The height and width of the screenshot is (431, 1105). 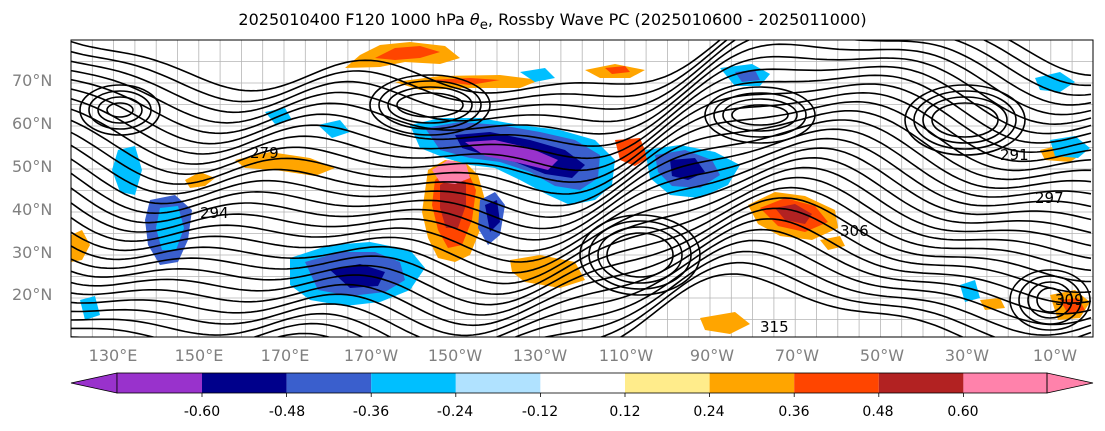 I want to click on contour-label: 309, so click(x=1069, y=300).